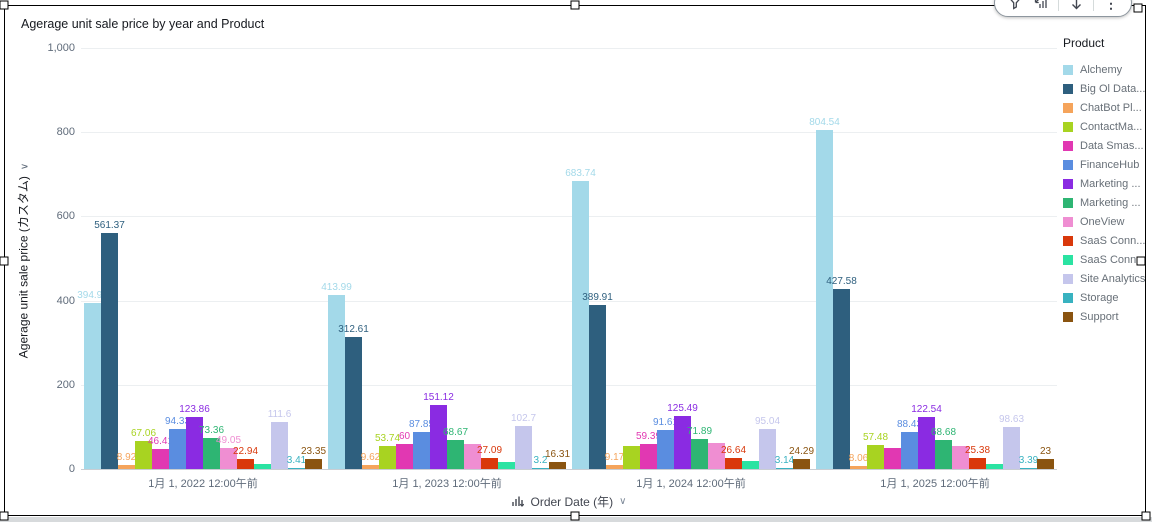 Image resolution: width=1152 pixels, height=522 pixels. I want to click on x-axis-field-control: Order Date (年) ∨, so click(569, 501).